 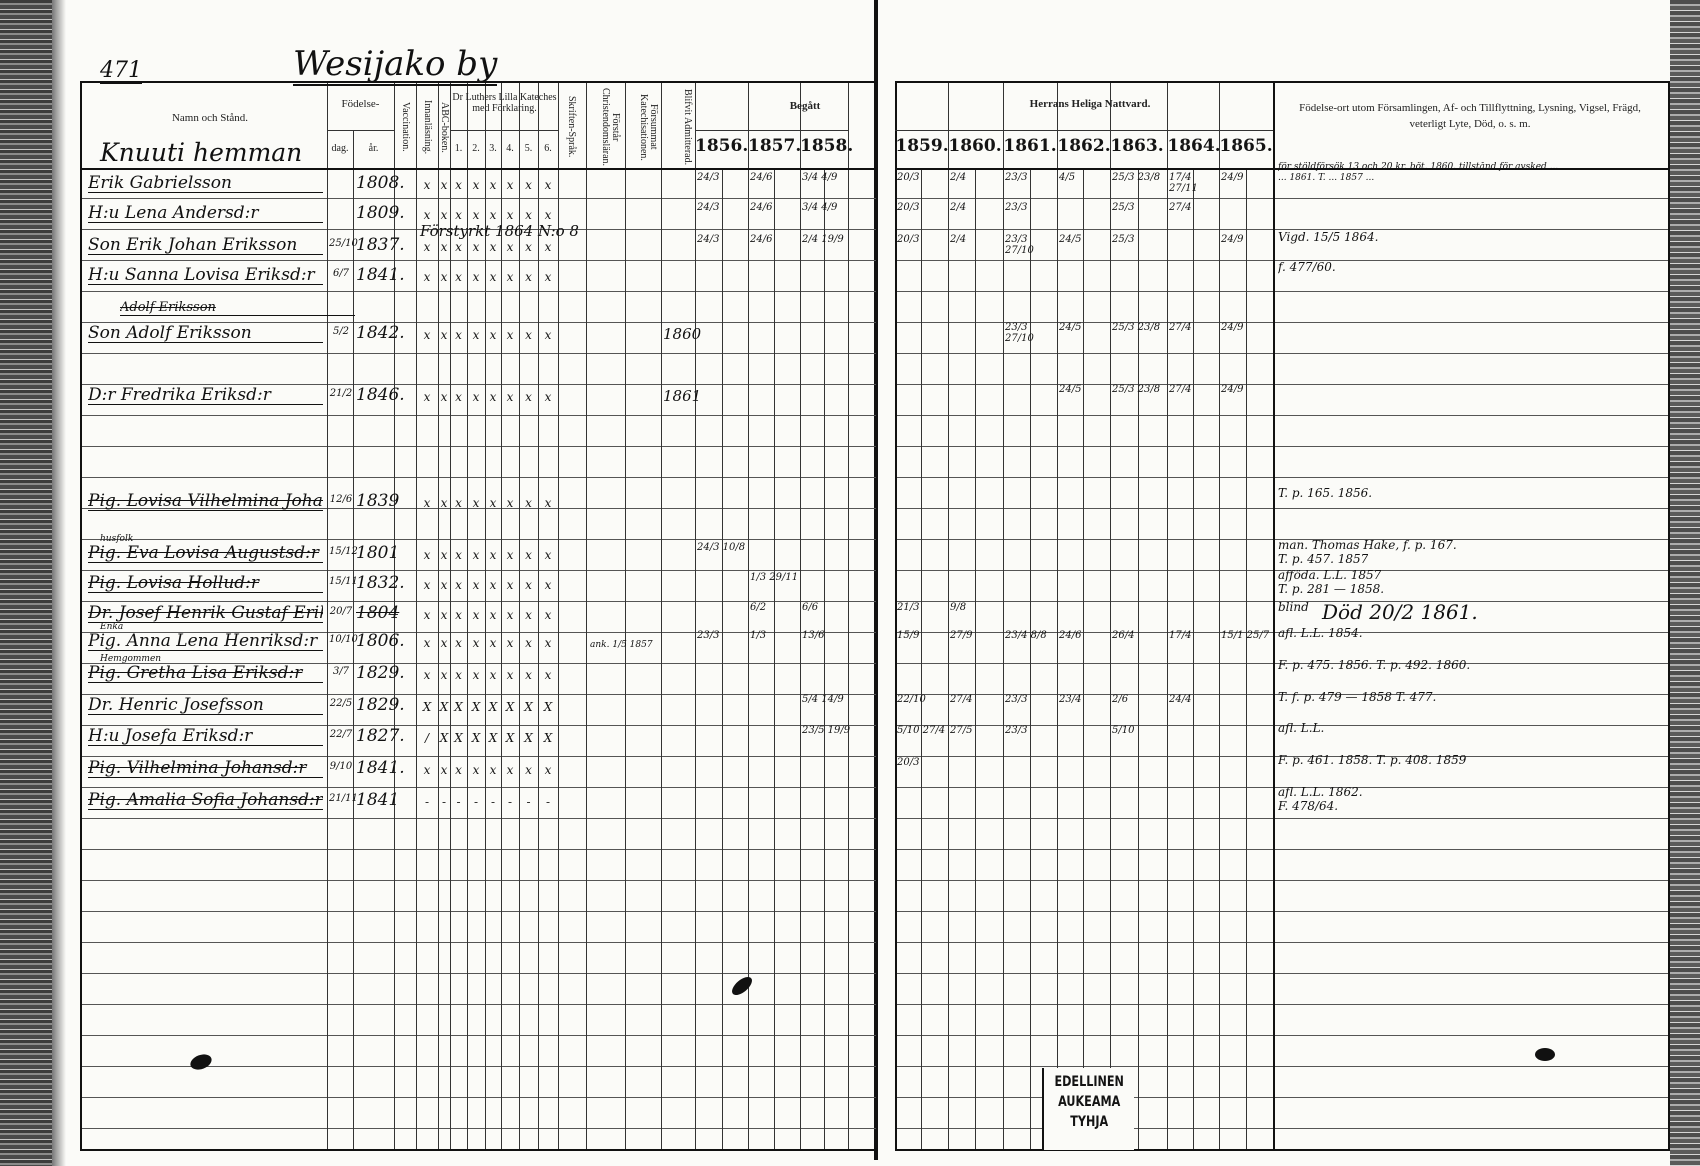 I want to click on birth-year: 1809., so click(x=380, y=213).